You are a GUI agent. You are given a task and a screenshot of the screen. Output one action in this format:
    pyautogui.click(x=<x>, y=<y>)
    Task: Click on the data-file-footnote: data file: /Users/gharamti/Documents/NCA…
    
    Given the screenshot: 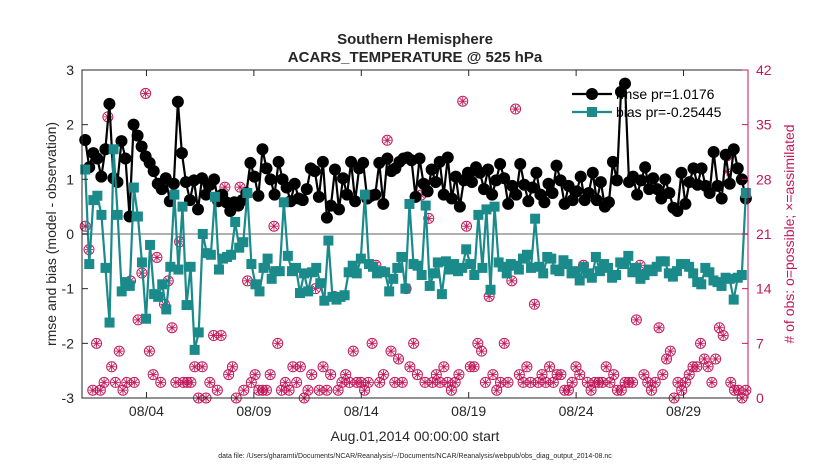 What is the action you would take?
    pyautogui.click(x=415, y=456)
    